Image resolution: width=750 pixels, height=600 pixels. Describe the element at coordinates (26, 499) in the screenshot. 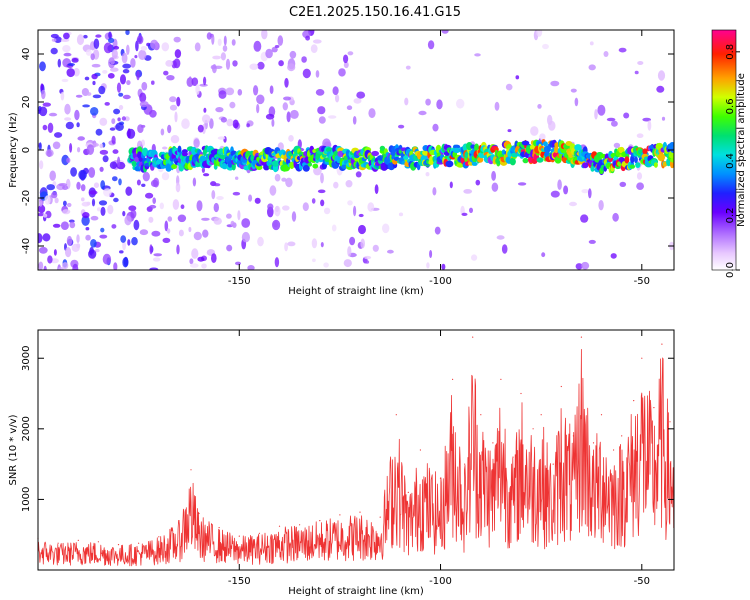

I see `y-tick-label: 1000` at that location.